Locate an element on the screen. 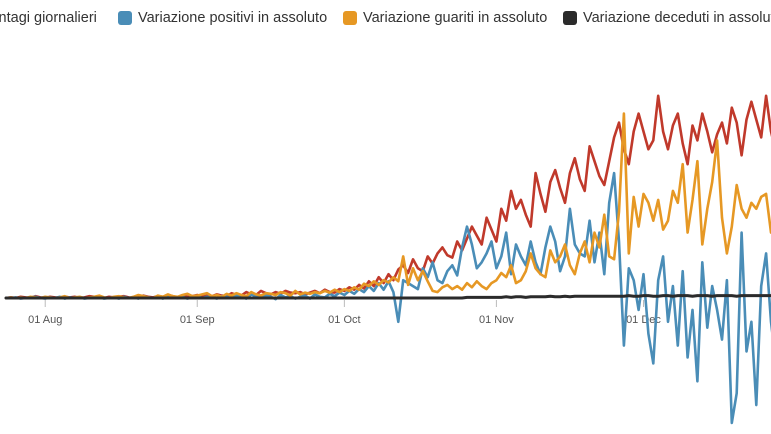 Image resolution: width=771 pixels, height=434 pixels. x-tick-label: 01 Oct is located at coordinates (344, 320).